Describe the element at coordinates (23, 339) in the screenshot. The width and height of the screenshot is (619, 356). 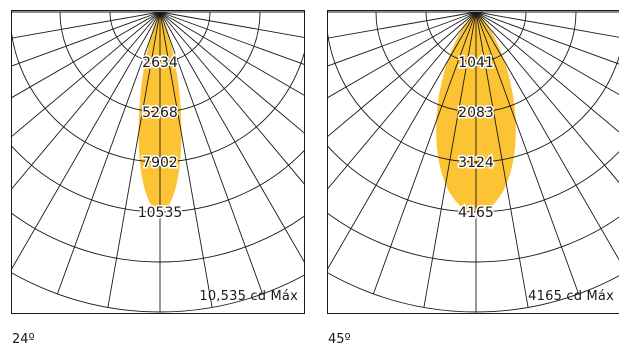
I see `beam-angle-label: 24º` at that location.